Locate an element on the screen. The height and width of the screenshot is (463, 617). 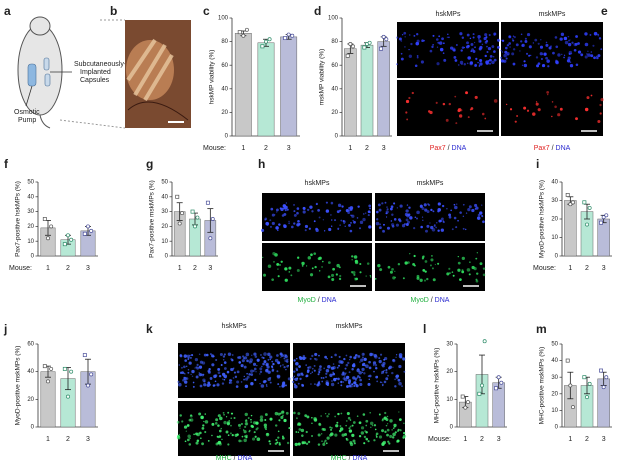
panel-letter: c is located at coordinates (206, 11).